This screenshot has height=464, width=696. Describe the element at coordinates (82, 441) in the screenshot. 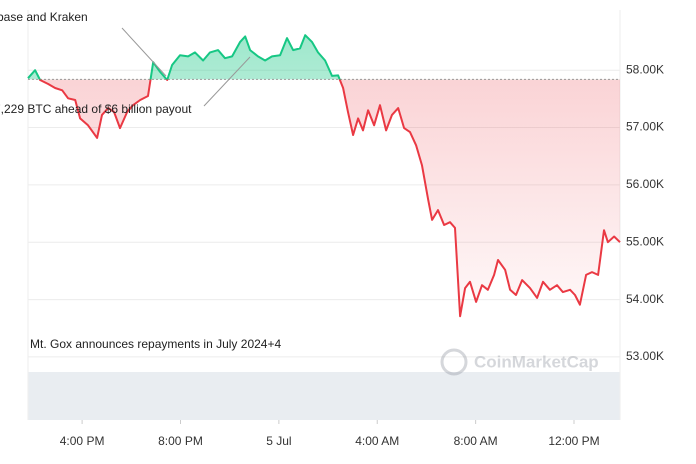

I see `x-tick-label: 4:00 PM` at that location.